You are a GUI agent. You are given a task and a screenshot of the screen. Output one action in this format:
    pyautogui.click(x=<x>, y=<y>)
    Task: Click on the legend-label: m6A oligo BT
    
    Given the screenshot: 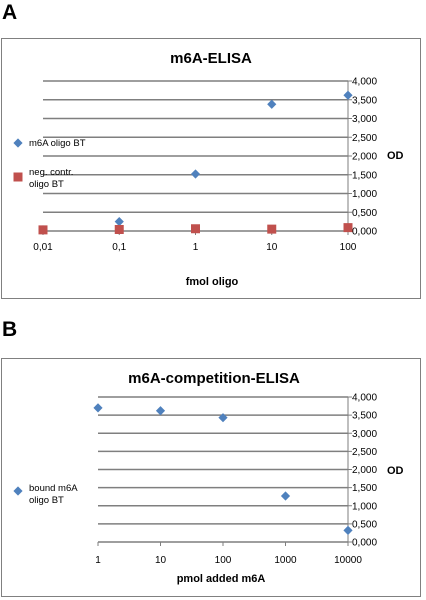 What is the action you would take?
    pyautogui.click(x=57, y=143)
    